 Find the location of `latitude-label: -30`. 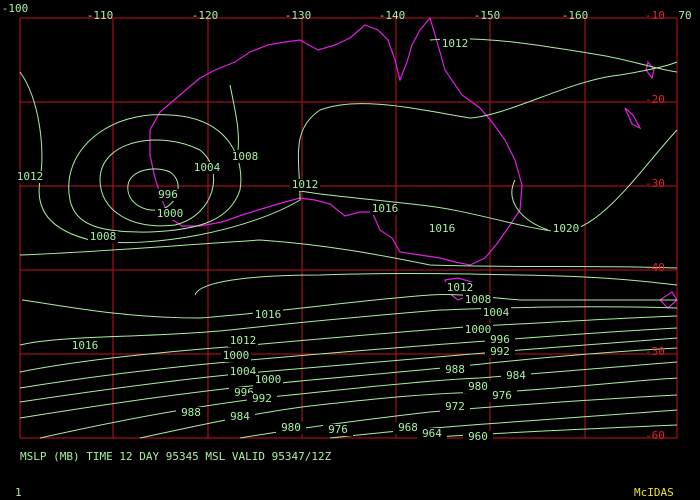

latitude-label: -30 is located at coordinates (655, 183).